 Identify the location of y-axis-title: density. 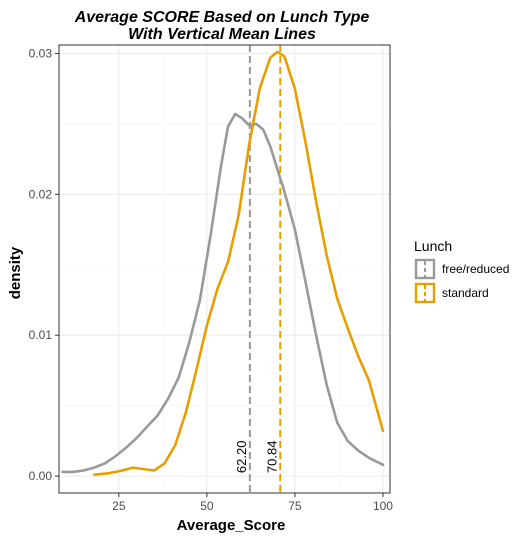
(15, 272).